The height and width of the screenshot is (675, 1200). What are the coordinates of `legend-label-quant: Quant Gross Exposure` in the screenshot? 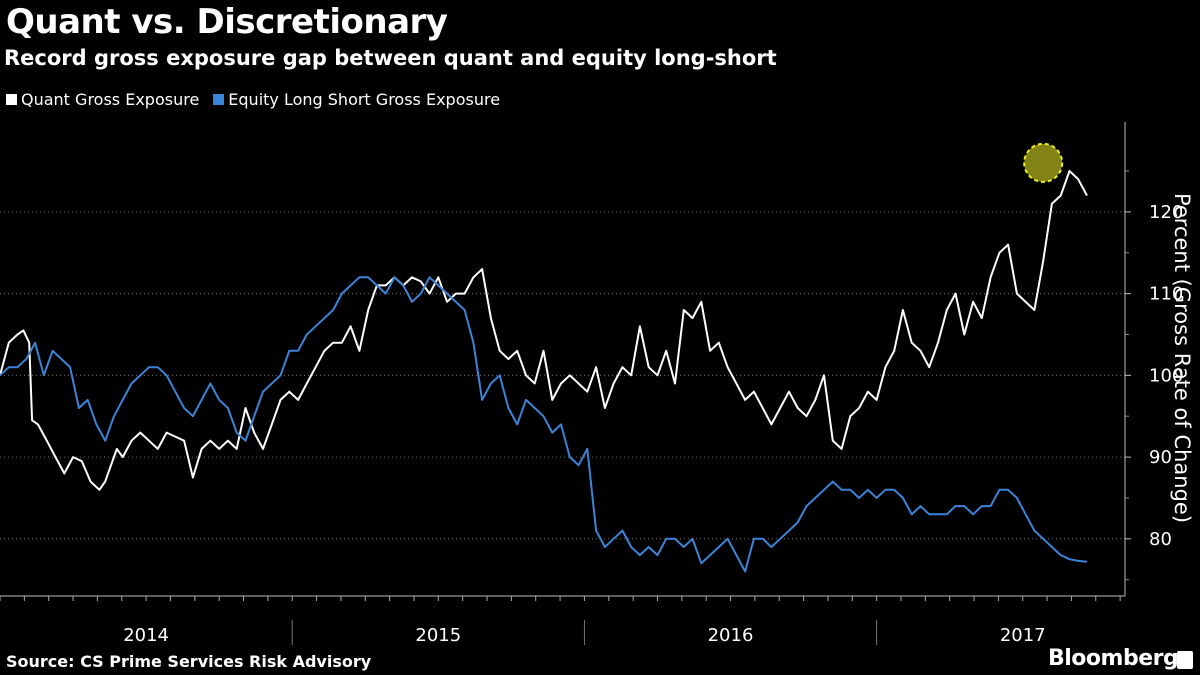 It's located at (110, 99).